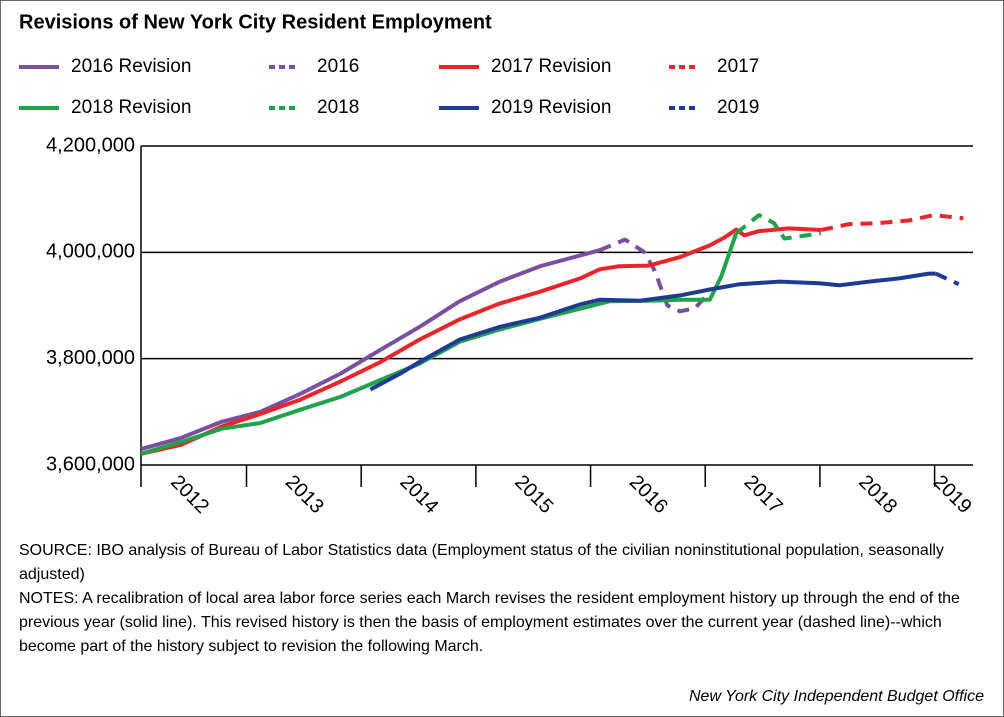 The height and width of the screenshot is (717, 1004). I want to click on legend-label: 2017, so click(738, 66).